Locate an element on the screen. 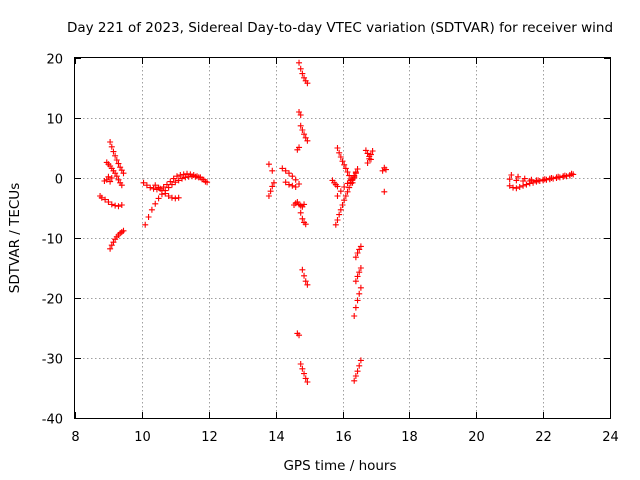 Image resolution: width=640 pixels, height=480 pixels. series-segment-n is located at coordinates (303, 73).